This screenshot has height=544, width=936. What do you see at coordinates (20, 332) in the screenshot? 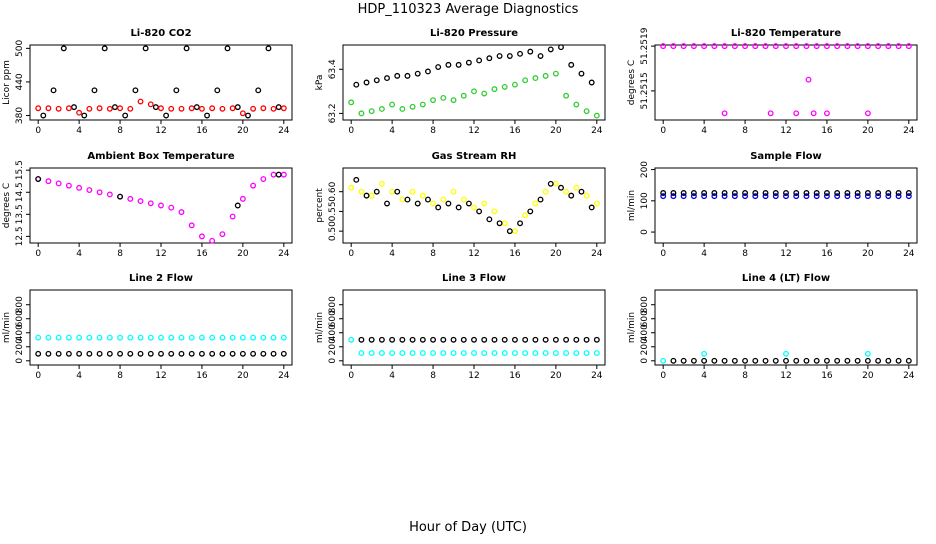
I see `y-tick-label: 400` at bounding box center [20, 332].